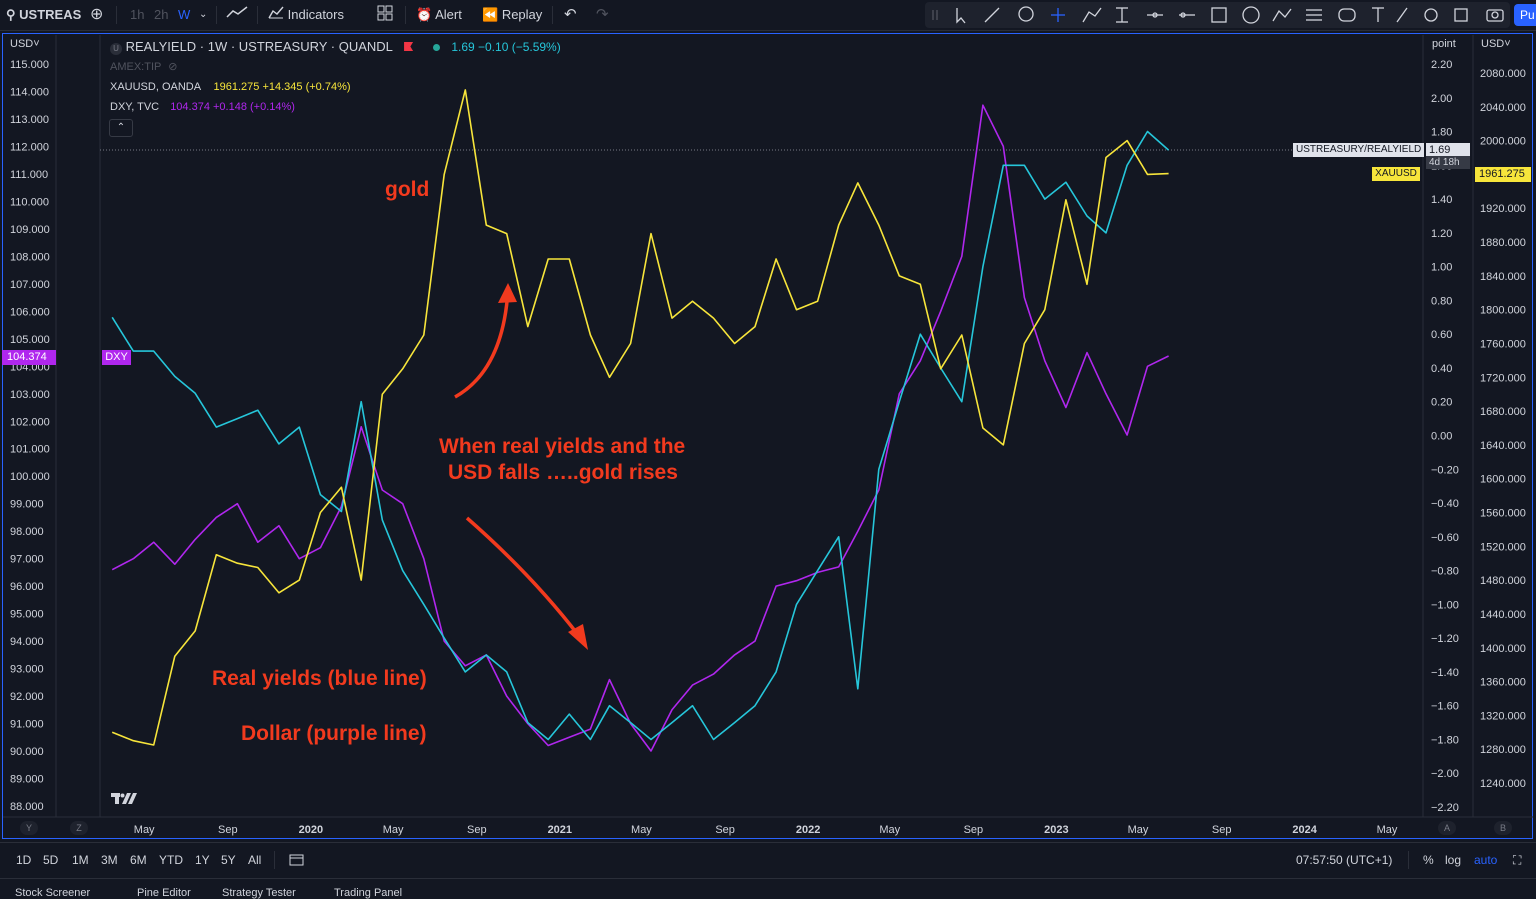 This screenshot has width=1536, height=899. I want to click on range-ytd: YTD, so click(171, 860).